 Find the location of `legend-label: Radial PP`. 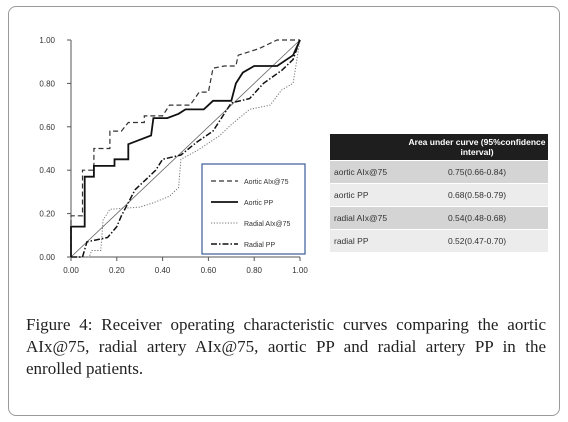

legend-label: Radial PP is located at coordinates (259, 245).